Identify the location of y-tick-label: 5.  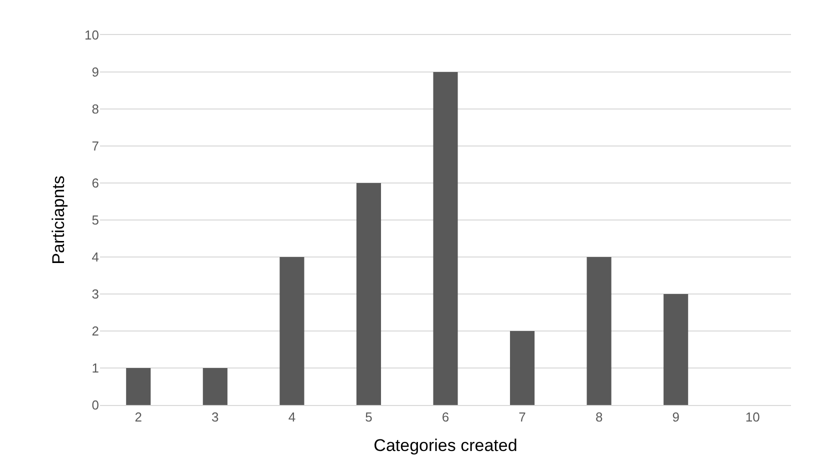
(95, 220).